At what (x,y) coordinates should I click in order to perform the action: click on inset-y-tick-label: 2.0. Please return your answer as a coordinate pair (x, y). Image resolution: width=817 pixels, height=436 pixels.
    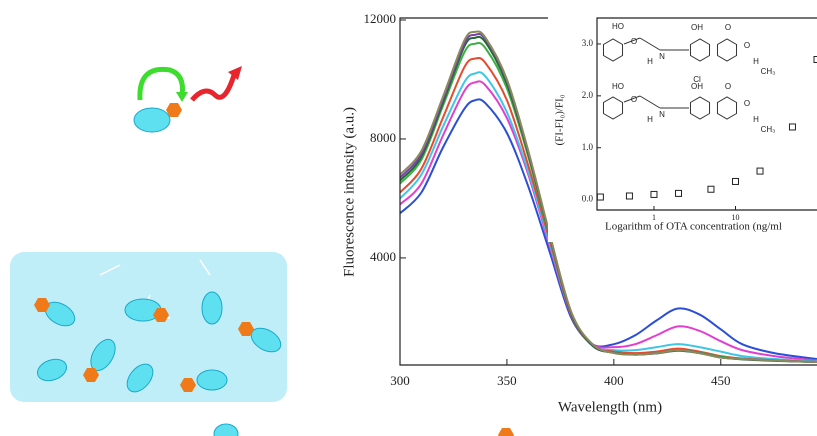
    Looking at the image, I should click on (588, 95).